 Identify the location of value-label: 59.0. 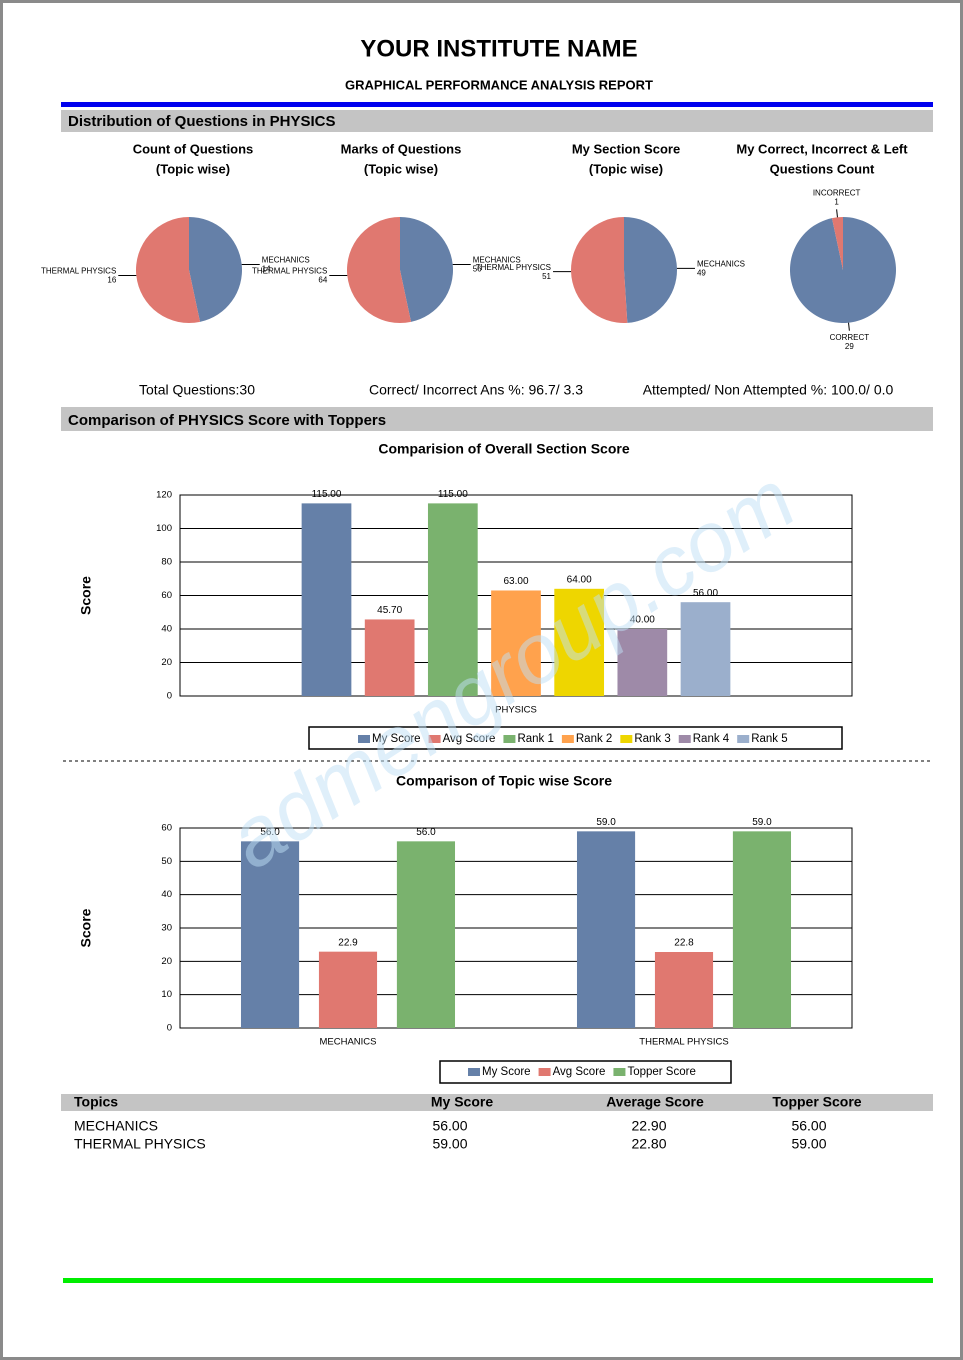
(762, 822).